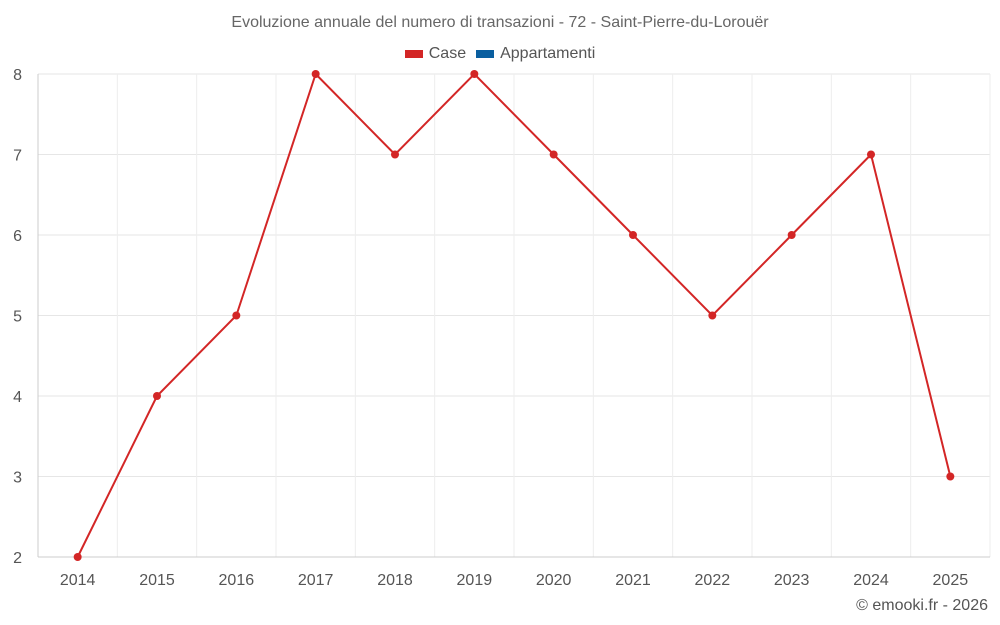 This screenshot has height=625, width=1000. What do you see at coordinates (17, 156) in the screenshot?
I see `y-tick-label: 7` at bounding box center [17, 156].